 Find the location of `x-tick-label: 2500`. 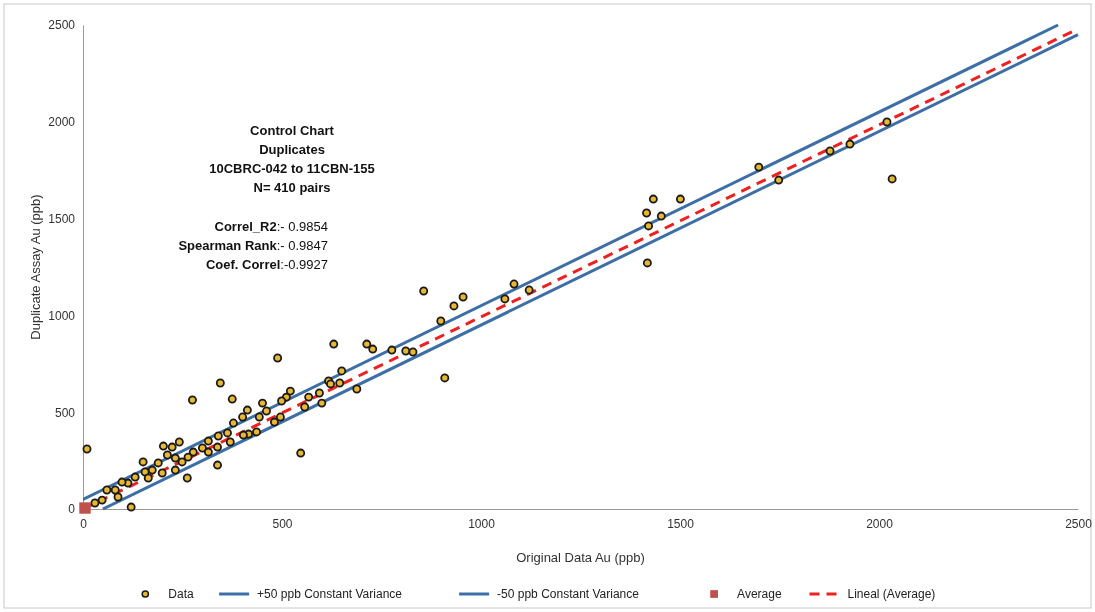

x-tick-label: 2500 is located at coordinates (1079, 523).